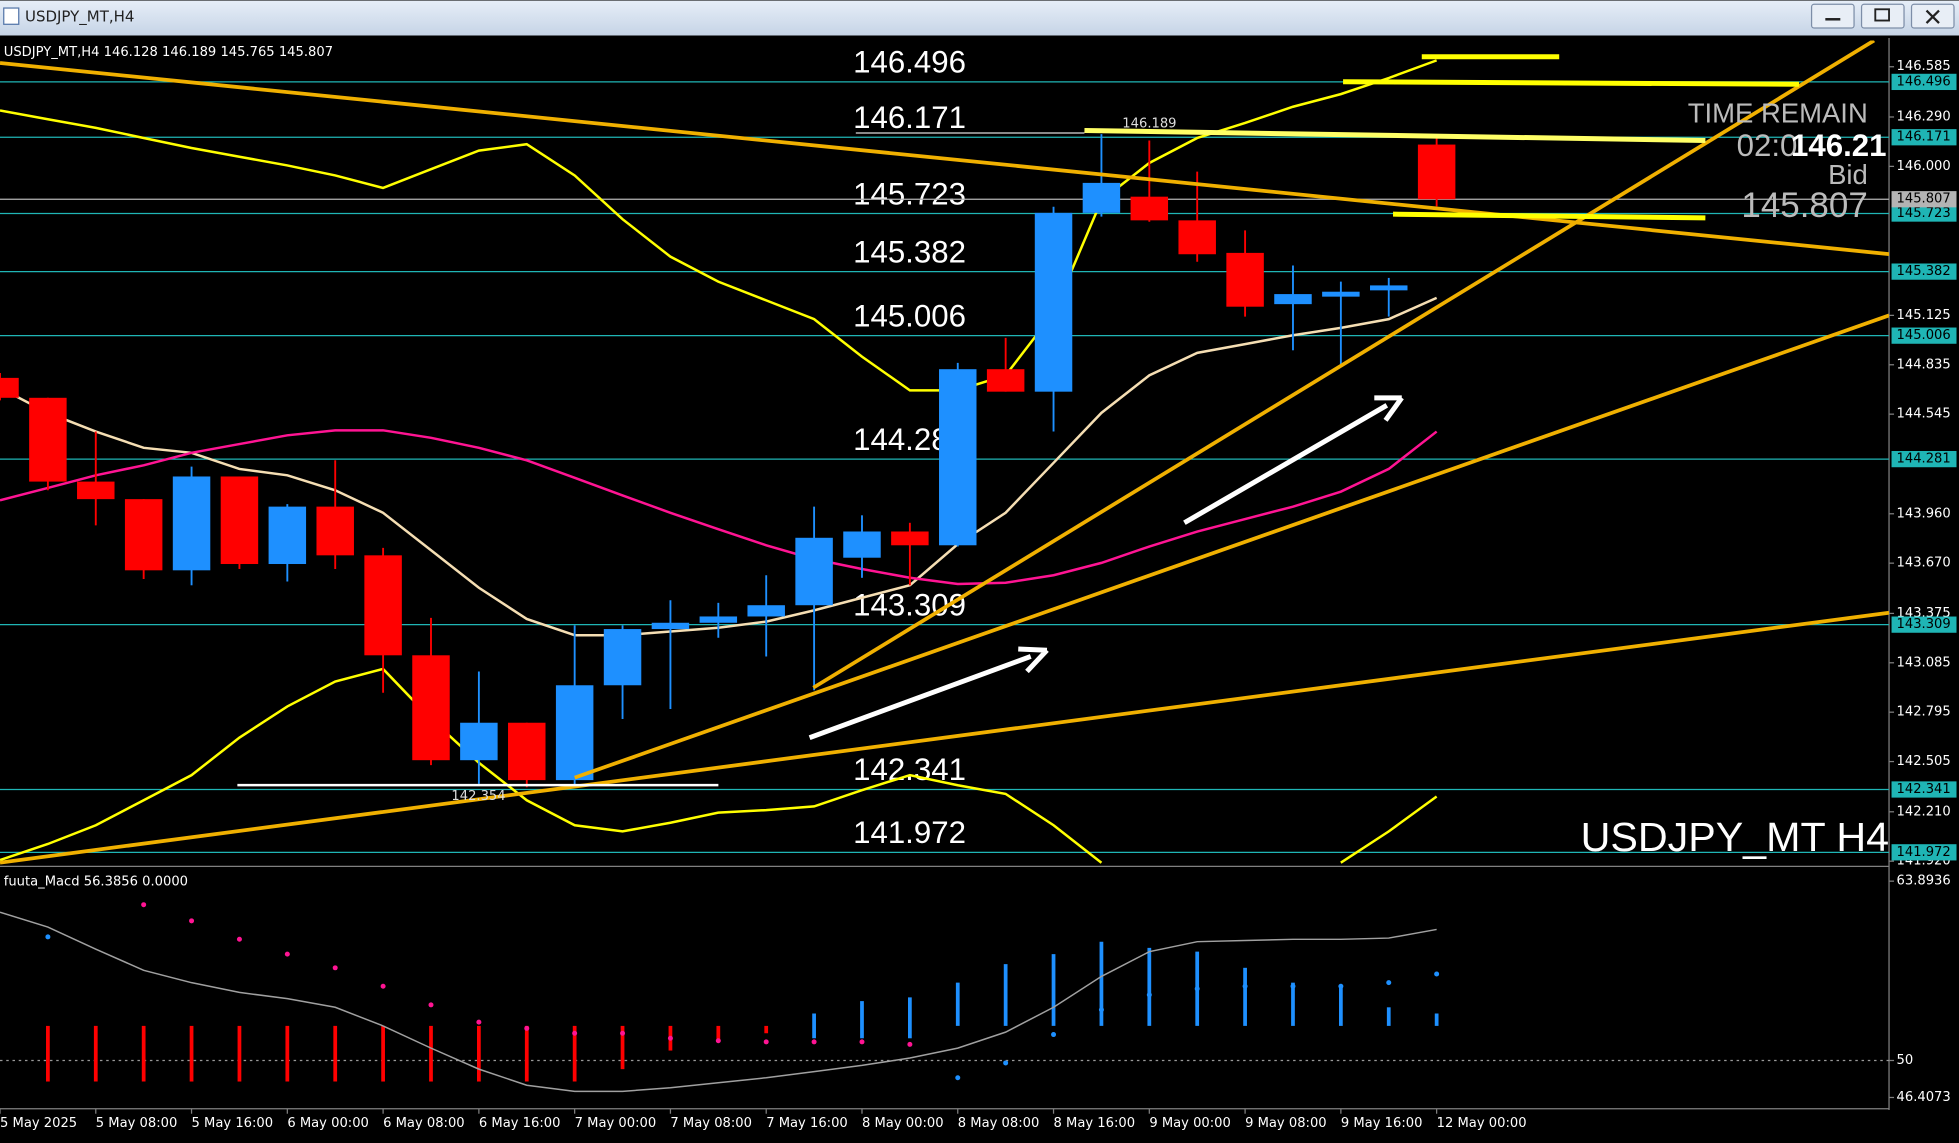 Image resolution: width=1959 pixels, height=1143 pixels. I want to click on level-label: 145.006, so click(909, 315).